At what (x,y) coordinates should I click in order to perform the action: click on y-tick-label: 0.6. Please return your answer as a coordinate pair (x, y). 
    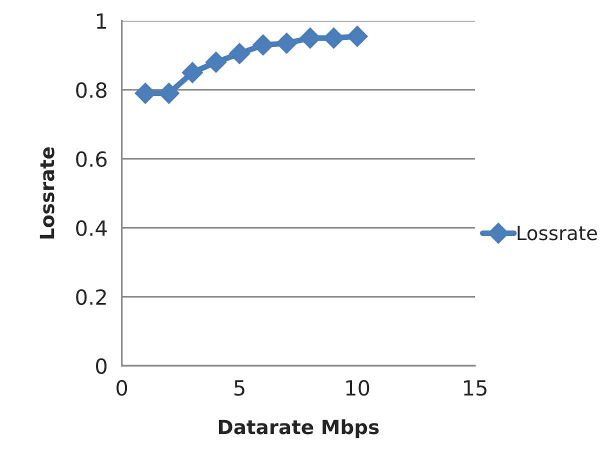
    Looking at the image, I should click on (91, 159).